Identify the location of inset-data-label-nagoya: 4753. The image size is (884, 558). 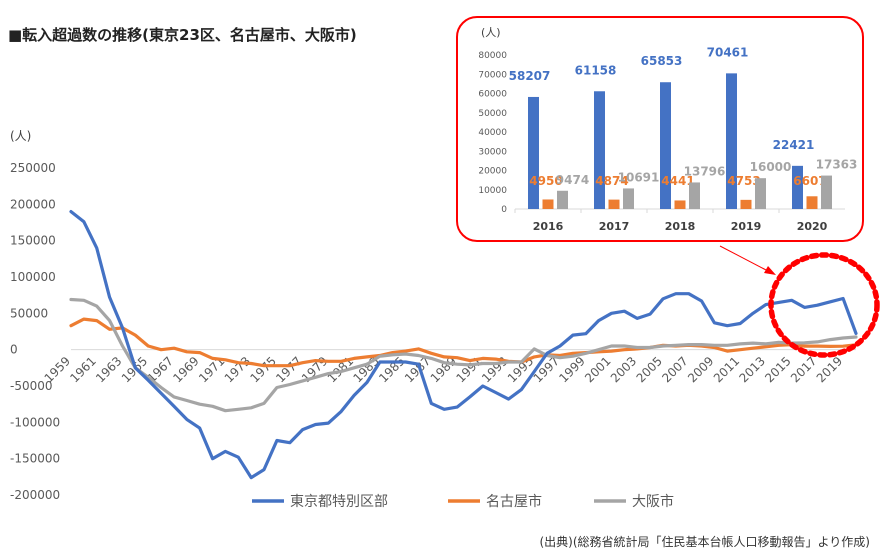
(743, 181).